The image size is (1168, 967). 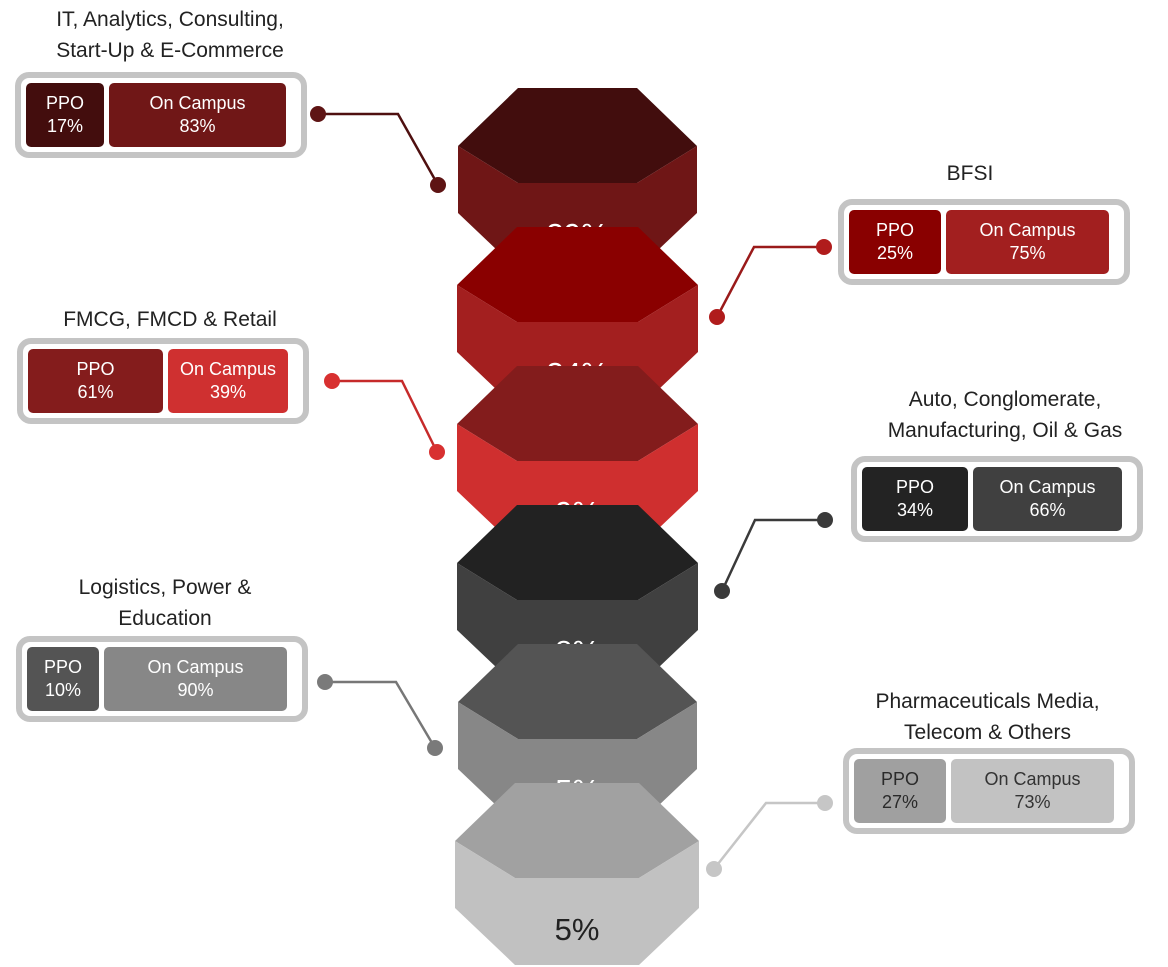 What do you see at coordinates (1027, 253) in the screenshot?
I see `on-campus-value: 75%` at bounding box center [1027, 253].